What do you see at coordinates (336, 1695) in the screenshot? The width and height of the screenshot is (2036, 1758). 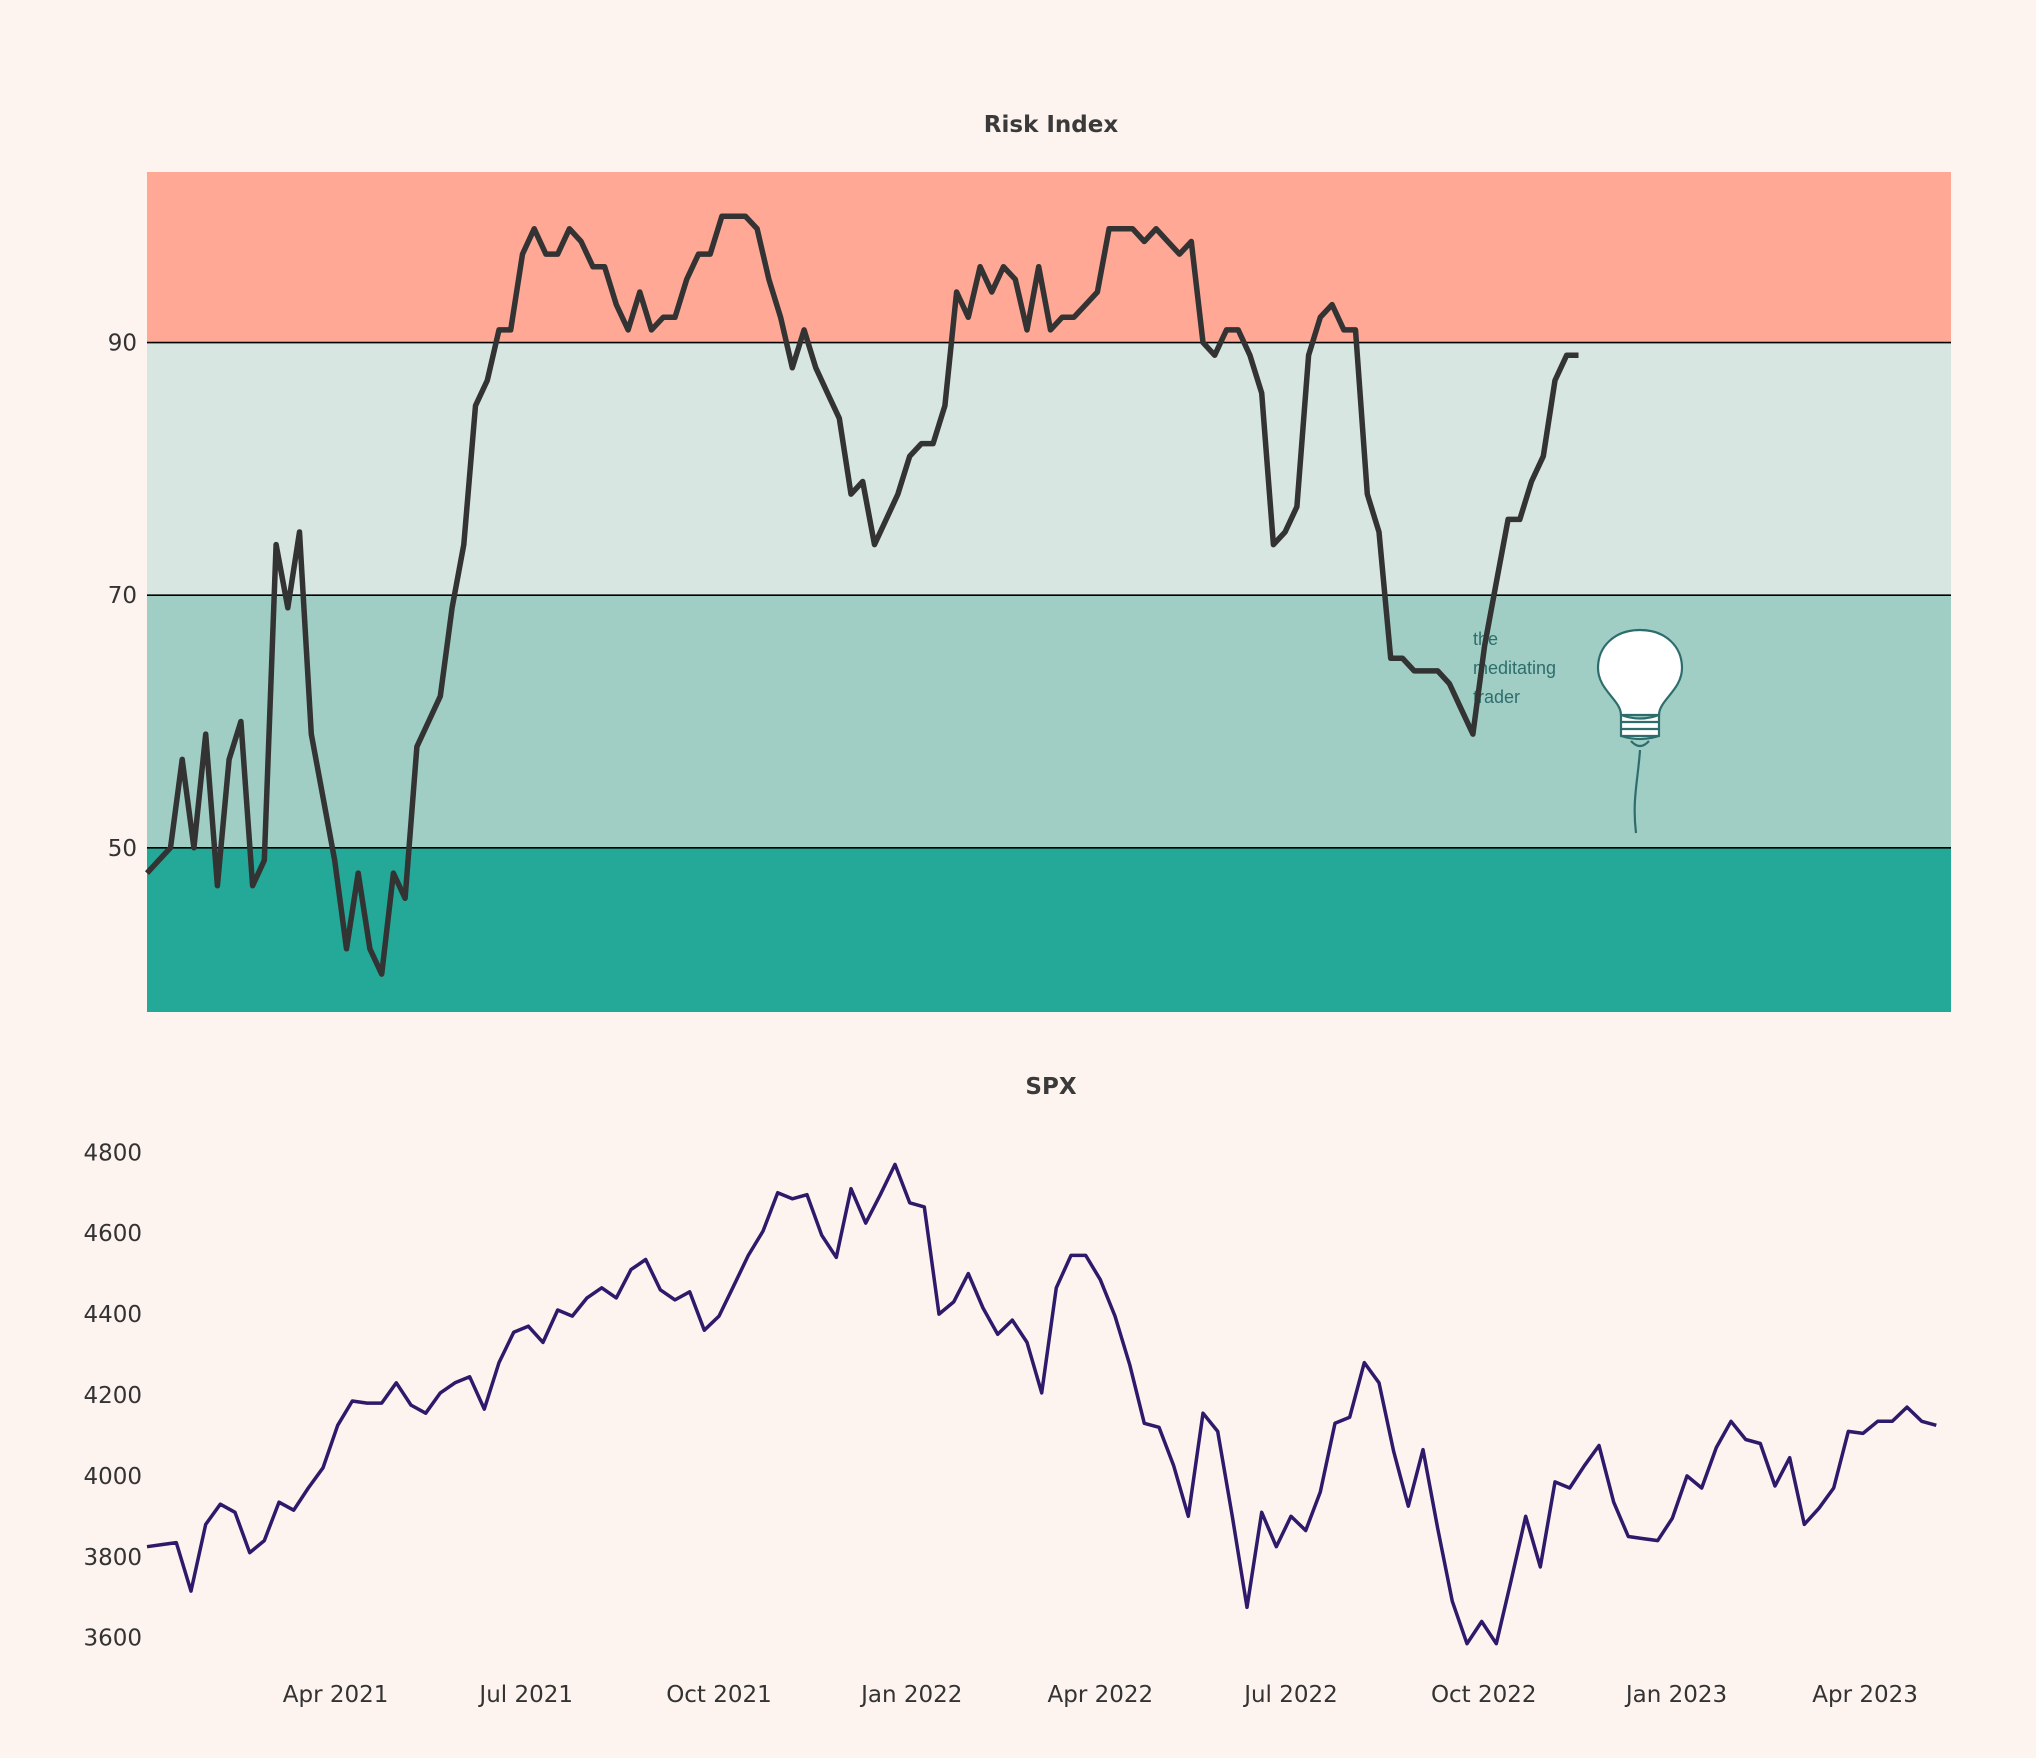 I see `spx-x-tick-0: Apr 2021` at bounding box center [336, 1695].